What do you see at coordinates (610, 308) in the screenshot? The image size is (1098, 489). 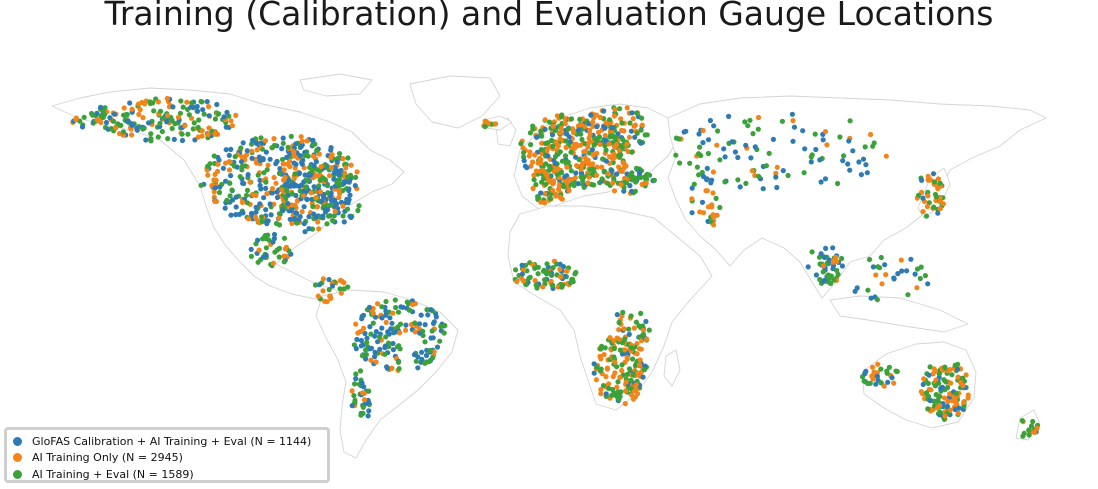 I see `africa-outline` at bounding box center [610, 308].